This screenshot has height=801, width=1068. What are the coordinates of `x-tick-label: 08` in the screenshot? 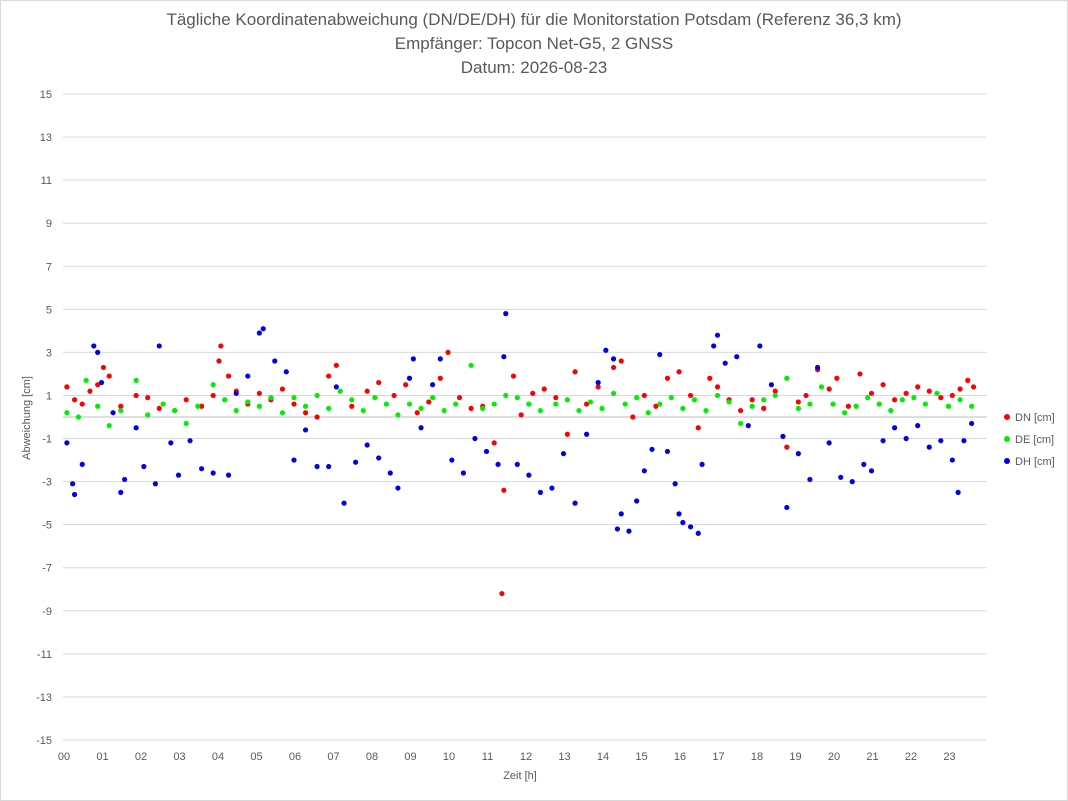 It's located at (372, 757).